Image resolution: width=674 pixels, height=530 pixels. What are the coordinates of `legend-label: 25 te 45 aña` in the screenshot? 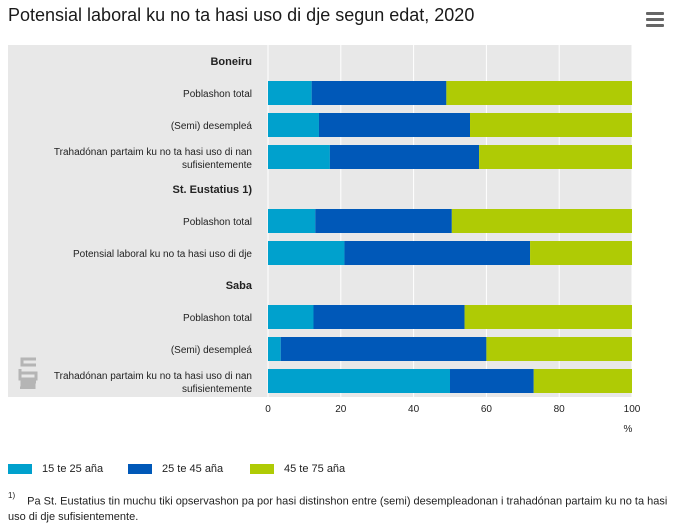 It's located at (193, 469).